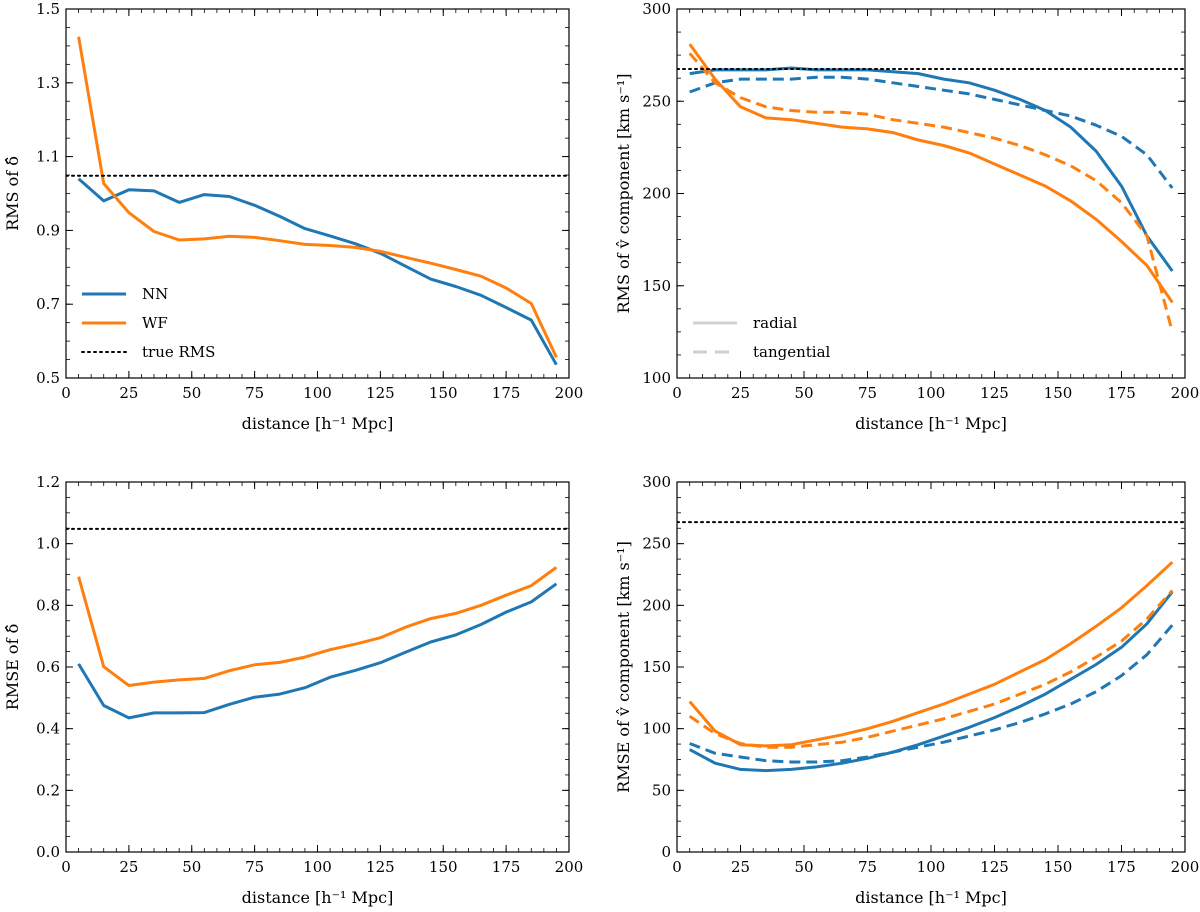 The image size is (1200, 912). I want to click on legend-label: NN, so click(155, 294).